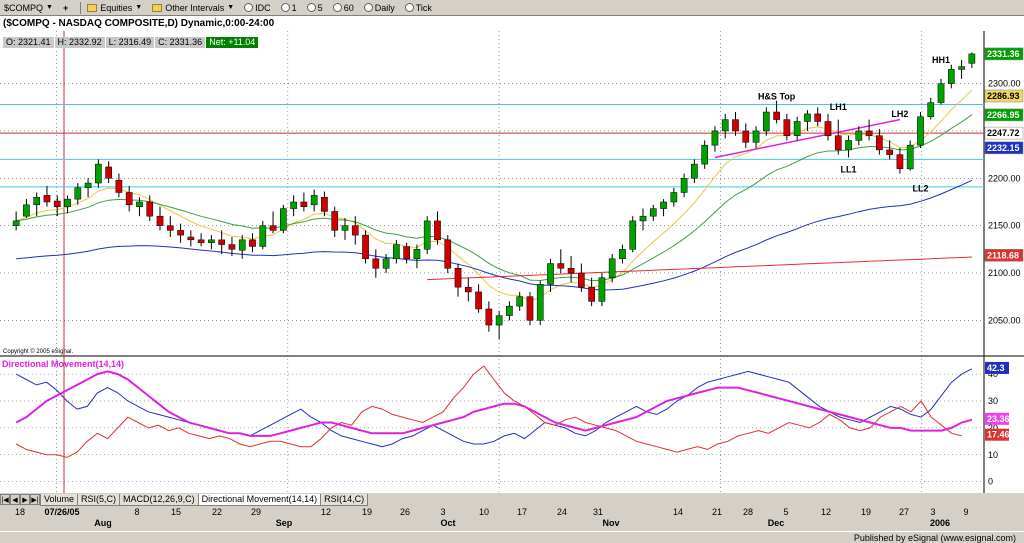  Describe the element at coordinates (344, 499) in the screenshot. I see `tab-rsi-14: RSI(14,C)` at that location.